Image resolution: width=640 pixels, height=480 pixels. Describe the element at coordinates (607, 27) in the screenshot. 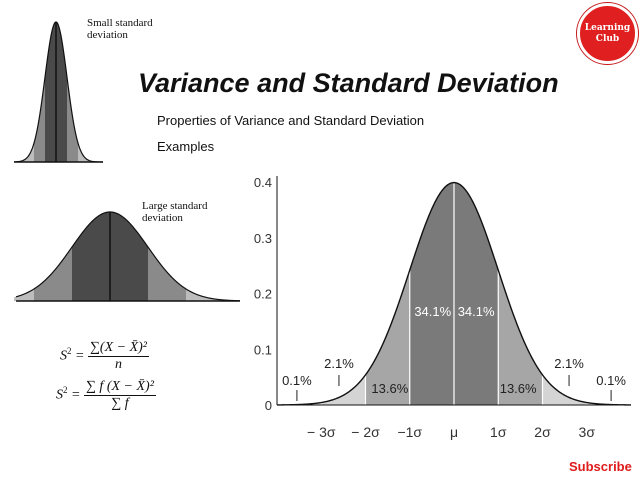

I see `logo-line-1: Learning` at that location.